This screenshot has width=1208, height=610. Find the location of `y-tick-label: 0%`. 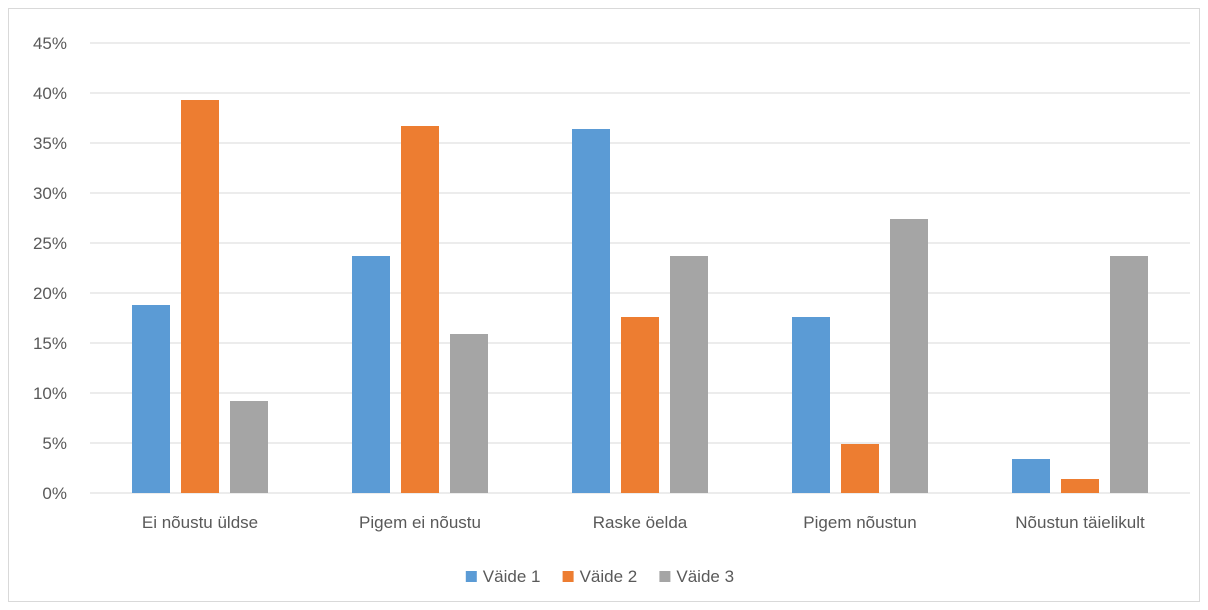

y-tick-label: 0% is located at coordinates (54, 493).